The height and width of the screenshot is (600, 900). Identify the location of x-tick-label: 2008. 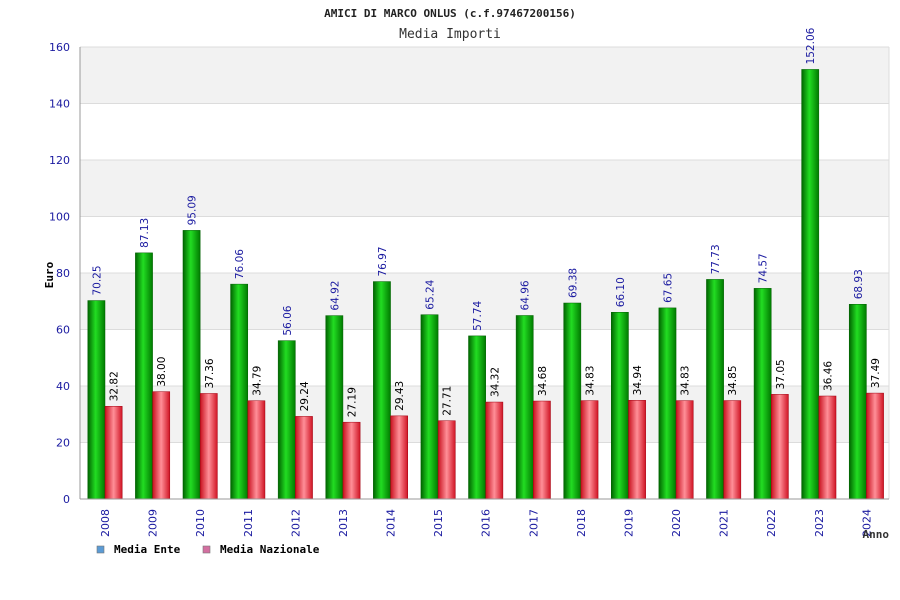
(105, 523).